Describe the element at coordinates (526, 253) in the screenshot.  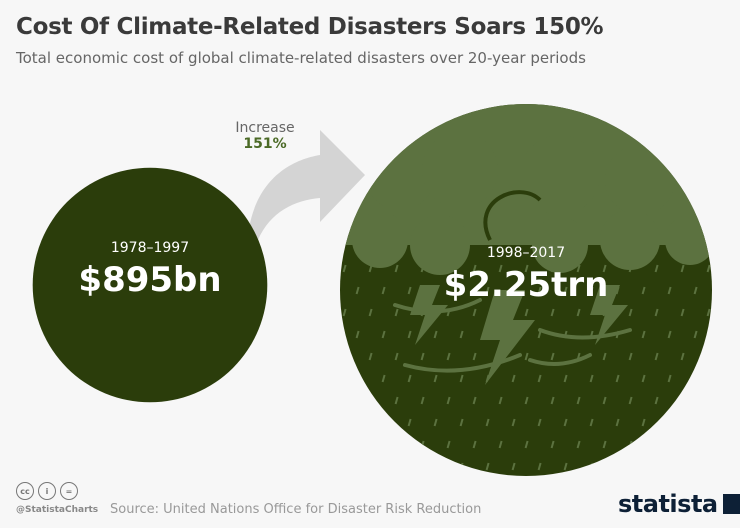
I see `period-label: 1998–2017` at that location.